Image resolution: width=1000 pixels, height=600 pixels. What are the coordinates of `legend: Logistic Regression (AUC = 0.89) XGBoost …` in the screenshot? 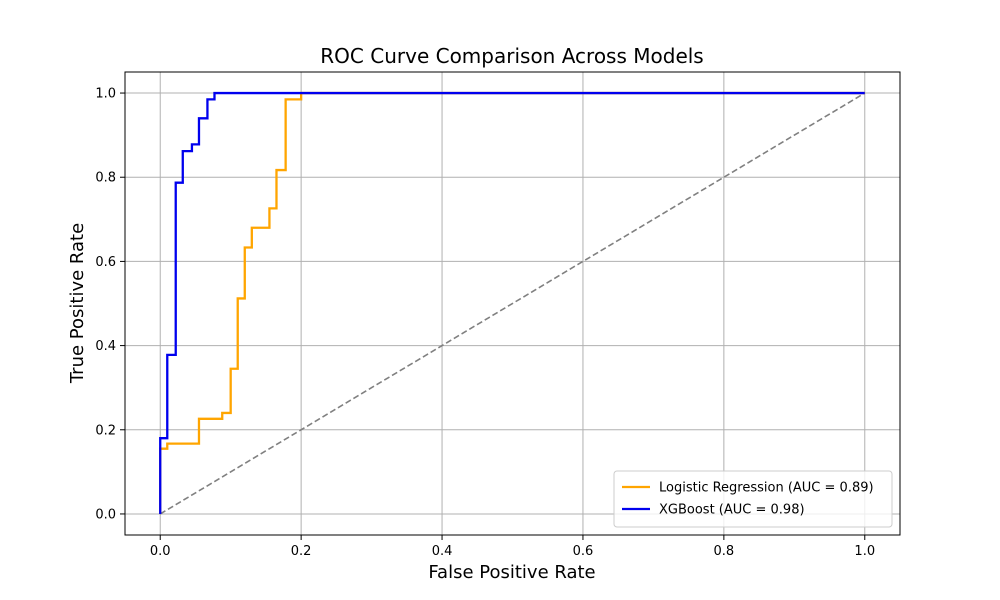 It's located at (753, 499).